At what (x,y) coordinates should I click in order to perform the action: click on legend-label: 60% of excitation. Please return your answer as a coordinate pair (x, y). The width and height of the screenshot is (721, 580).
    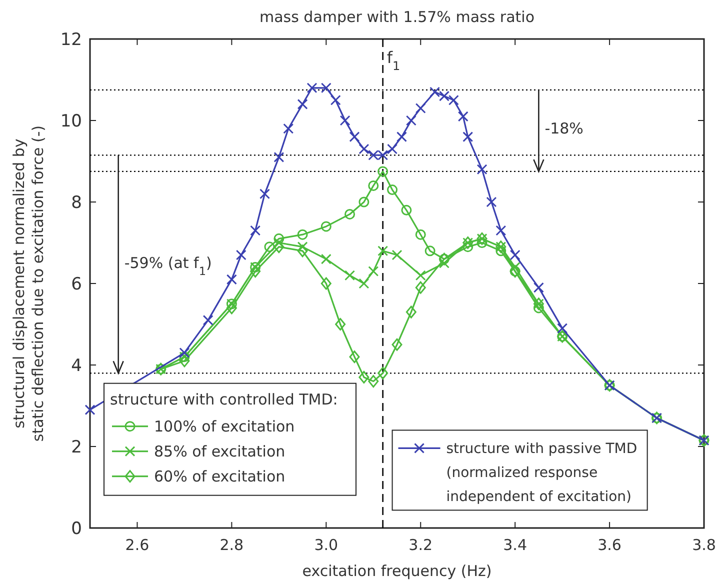
    Looking at the image, I should click on (220, 476).